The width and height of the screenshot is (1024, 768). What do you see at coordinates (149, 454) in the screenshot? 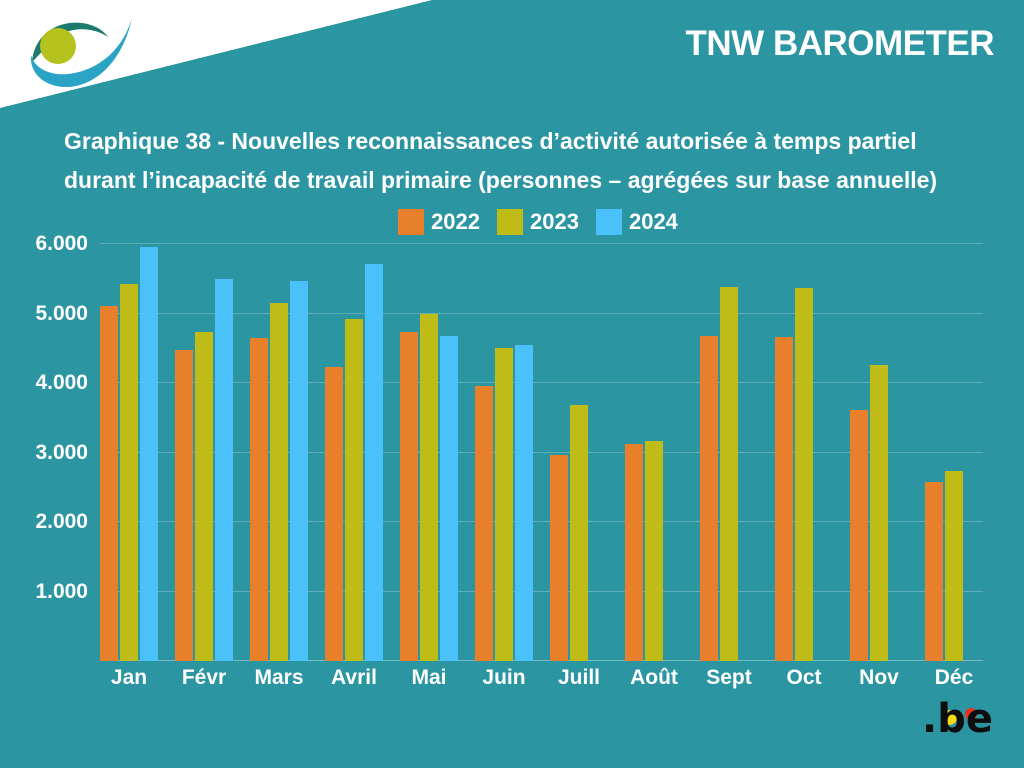
I see `bar-2024-Jan` at bounding box center [149, 454].